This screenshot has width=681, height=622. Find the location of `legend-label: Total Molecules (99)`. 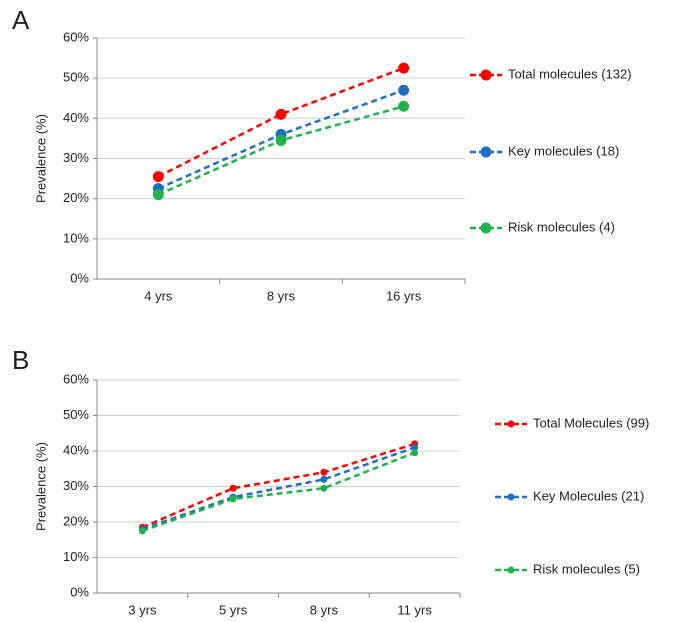

legend-label: Total Molecules (99) is located at coordinates (591, 422).